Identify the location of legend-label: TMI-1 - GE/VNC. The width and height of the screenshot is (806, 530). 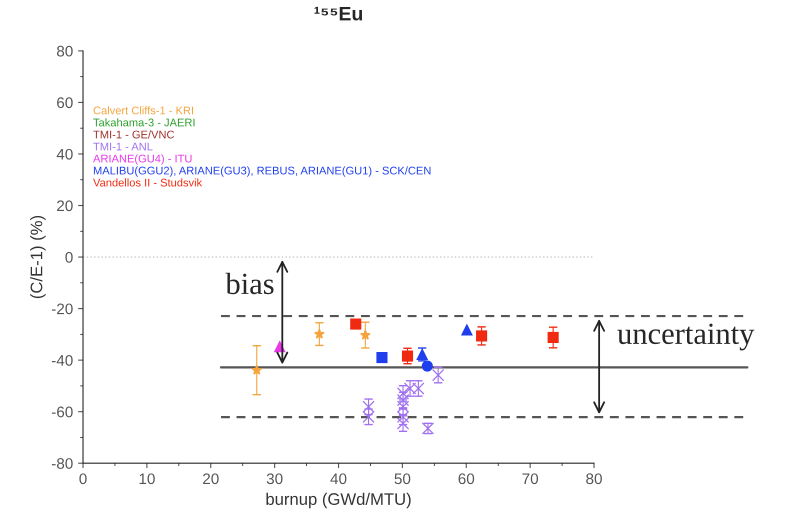
(133, 134).